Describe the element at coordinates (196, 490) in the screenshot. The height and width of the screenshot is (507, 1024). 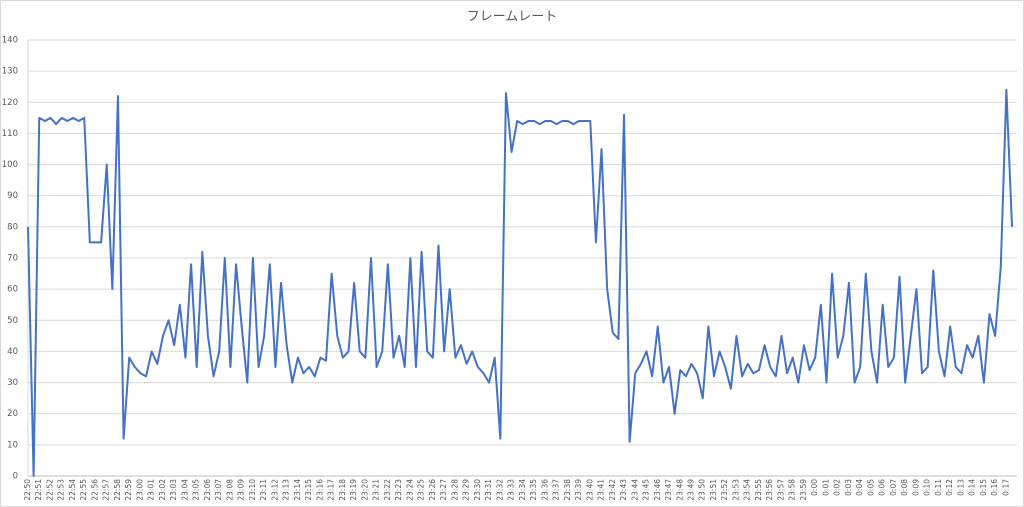
I see `x-tick-label: 23:05` at that location.